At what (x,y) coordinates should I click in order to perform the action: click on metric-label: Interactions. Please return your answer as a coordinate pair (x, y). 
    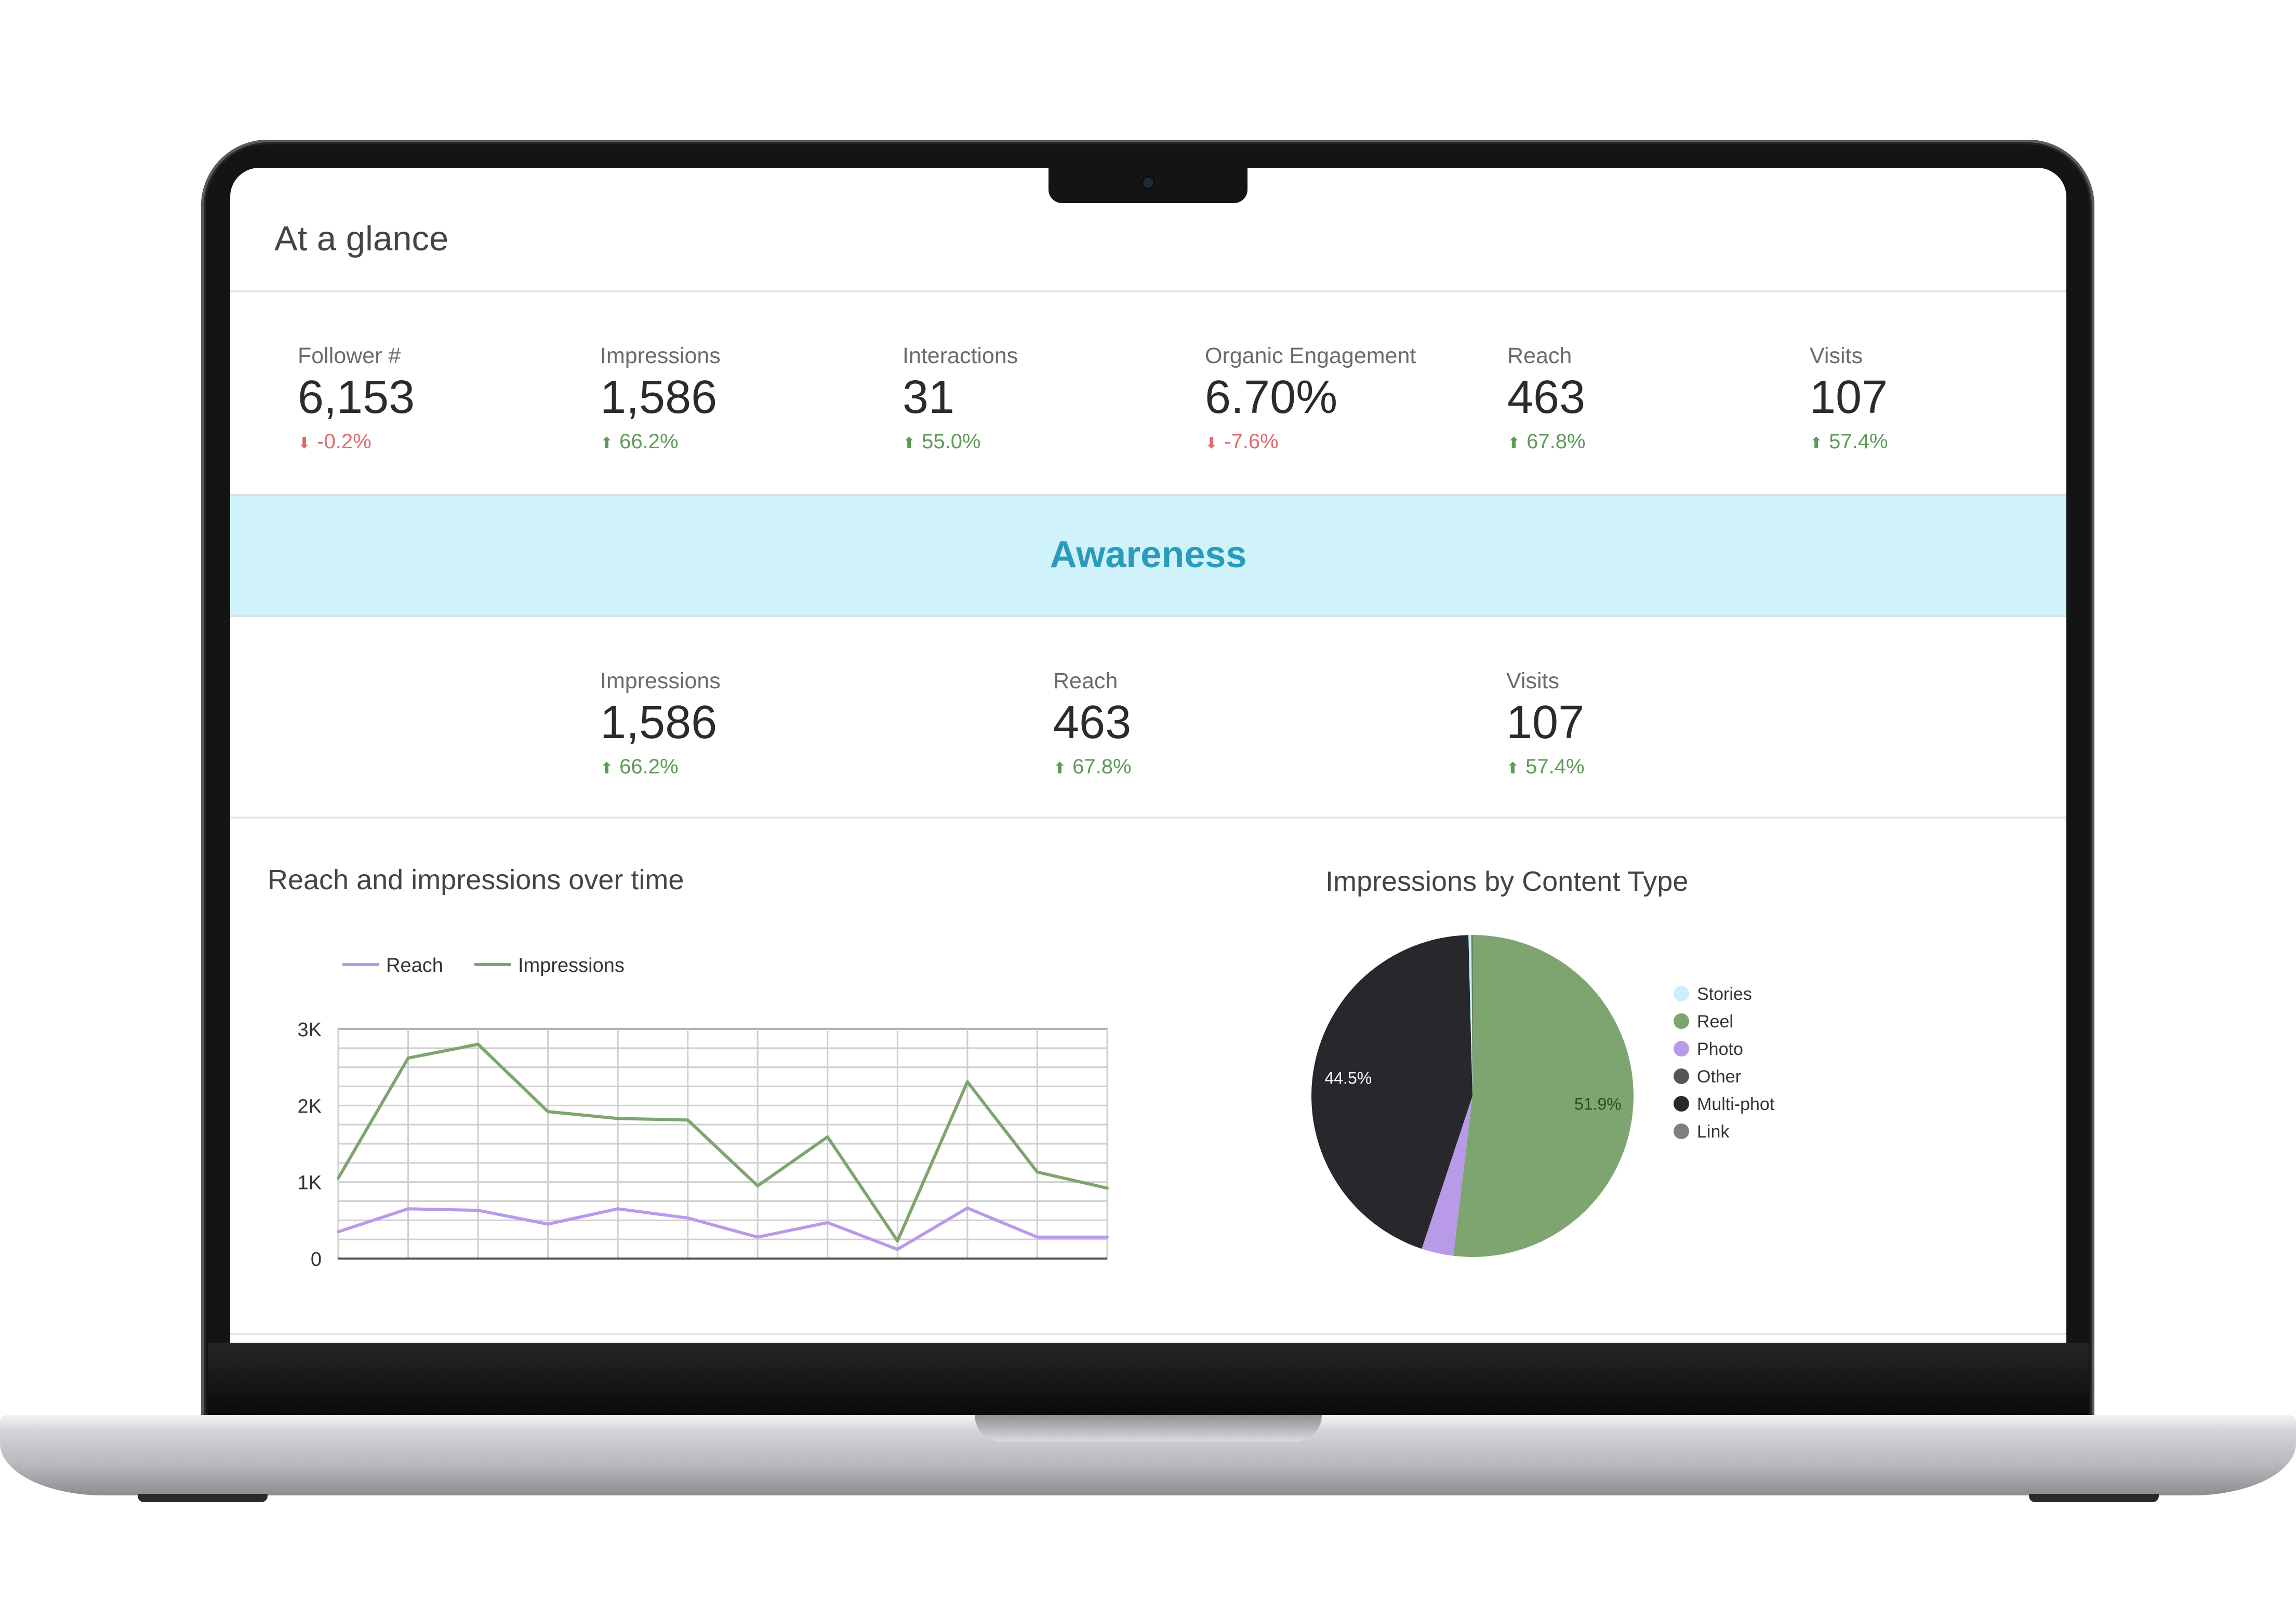
    Looking at the image, I should click on (960, 355).